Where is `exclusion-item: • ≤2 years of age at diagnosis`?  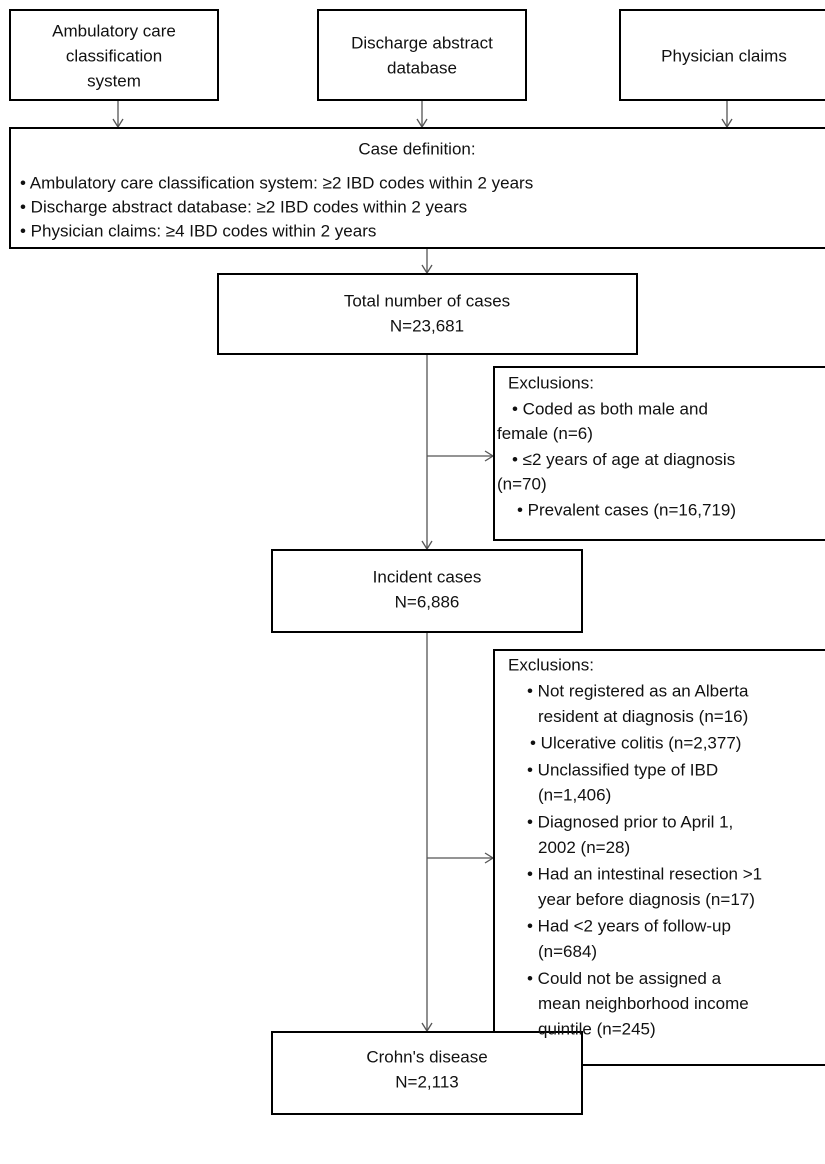 exclusion-item: • ≤2 years of age at diagnosis is located at coordinates (623, 459).